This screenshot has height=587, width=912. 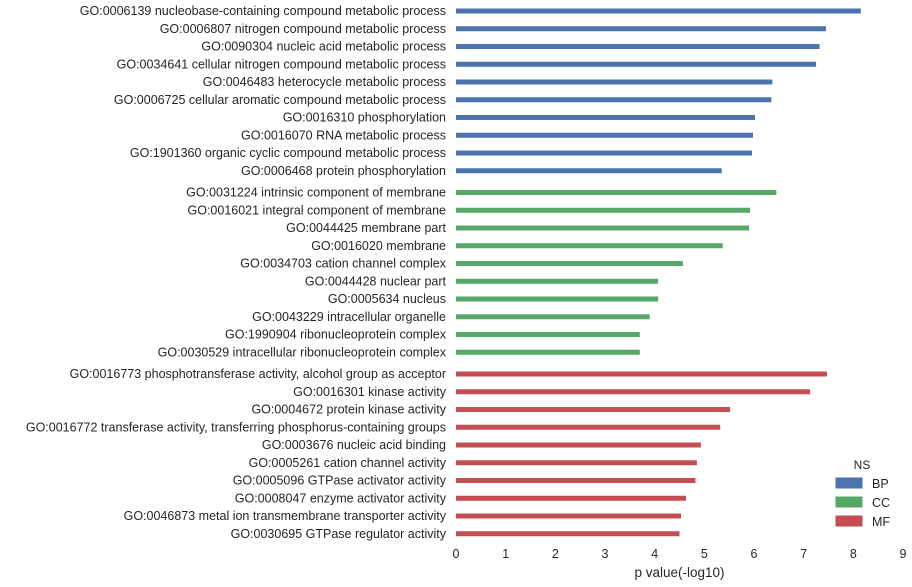 I want to click on legend-label: MF, so click(x=881, y=522).